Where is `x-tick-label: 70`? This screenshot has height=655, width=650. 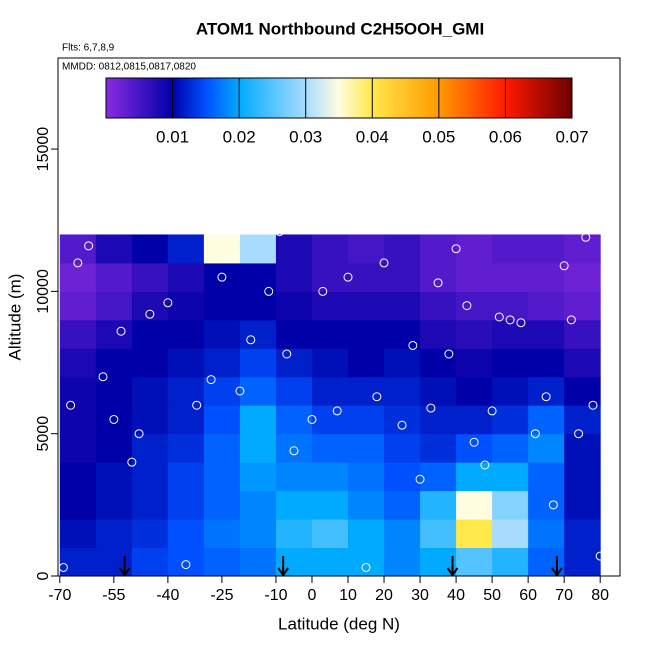 x-tick-label: 70 is located at coordinates (564, 595).